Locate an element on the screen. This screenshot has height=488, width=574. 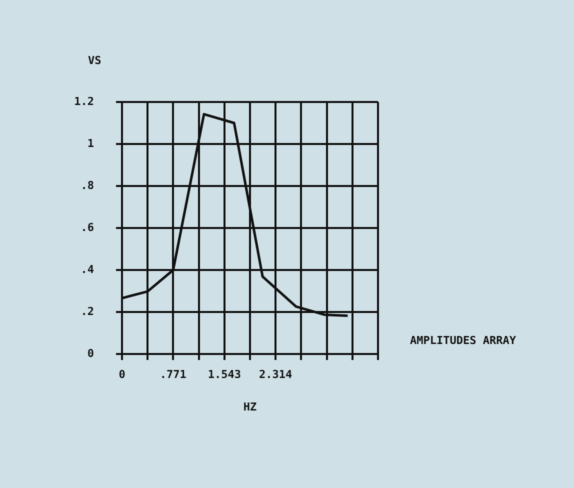
y-tick-label: .2 is located at coordinates (87, 311).